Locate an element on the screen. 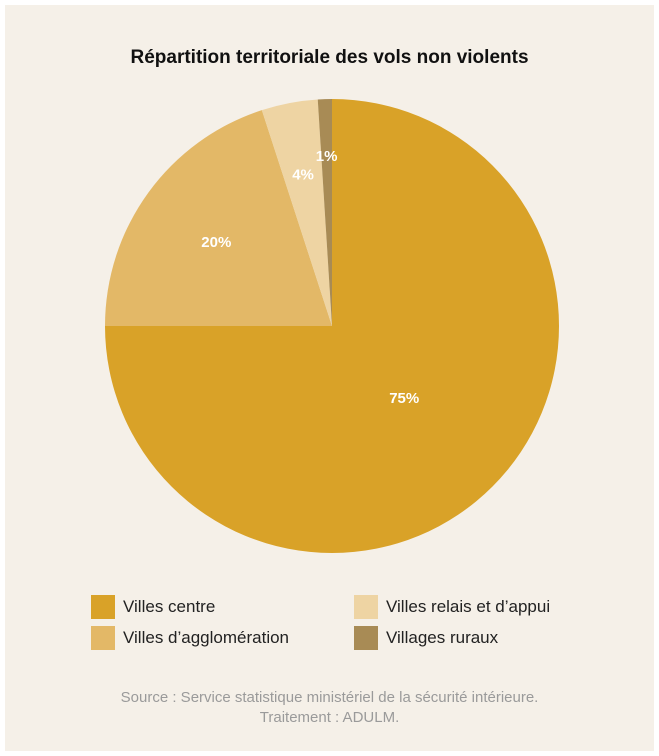  legend-item-villes-centre: Villes centre is located at coordinates (153, 607).